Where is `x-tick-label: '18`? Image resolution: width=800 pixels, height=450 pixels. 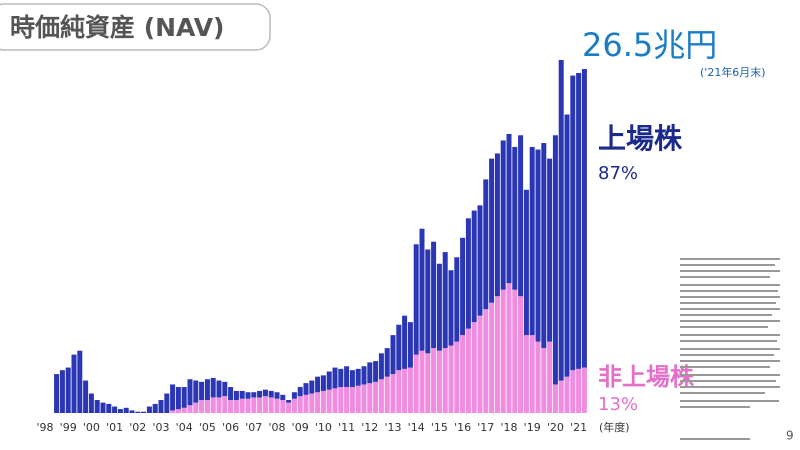 x-tick-label: '18 is located at coordinates (508, 427).